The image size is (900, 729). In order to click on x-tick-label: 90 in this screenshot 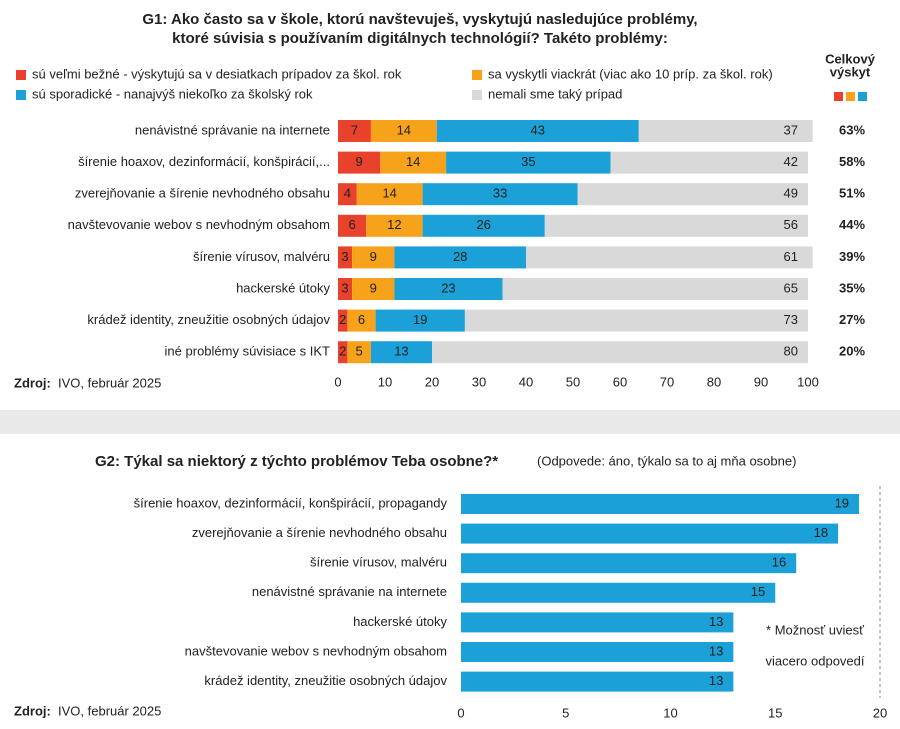, I will do `click(761, 381)`.